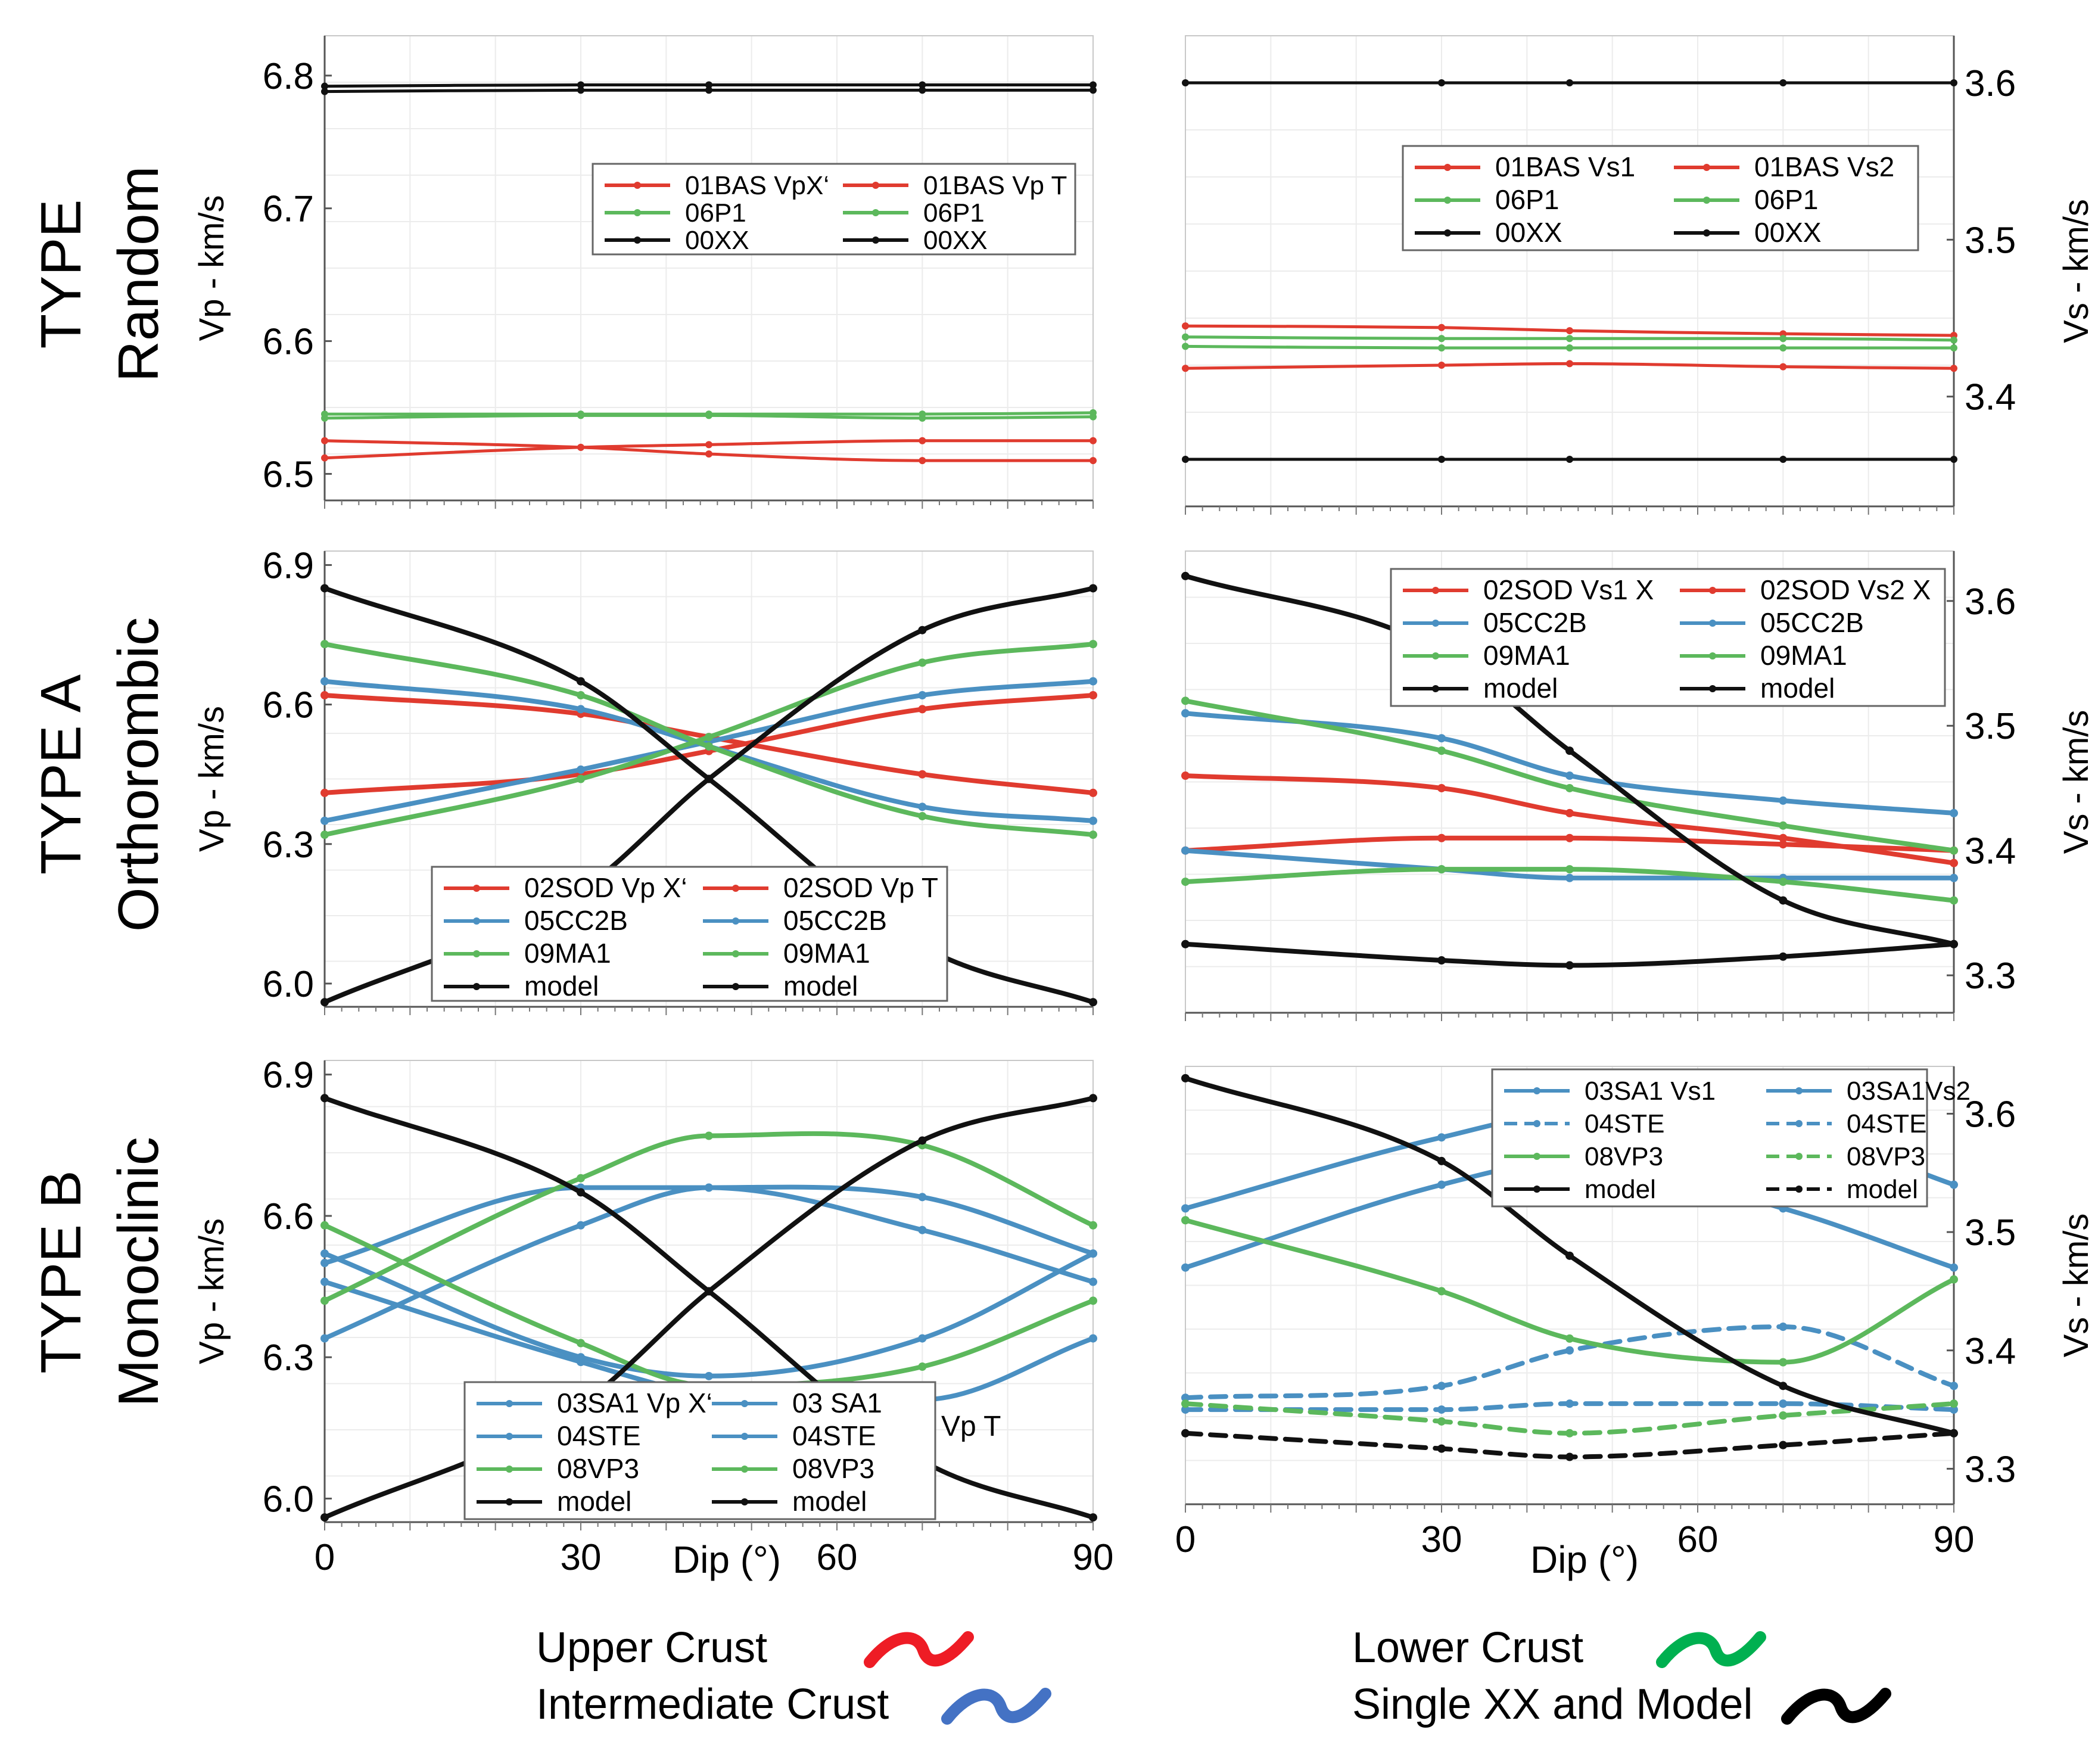 This screenshot has height=1764, width=2098. What do you see at coordinates (598, 1468) in the screenshot?
I see `legend-label: 08VP3` at bounding box center [598, 1468].